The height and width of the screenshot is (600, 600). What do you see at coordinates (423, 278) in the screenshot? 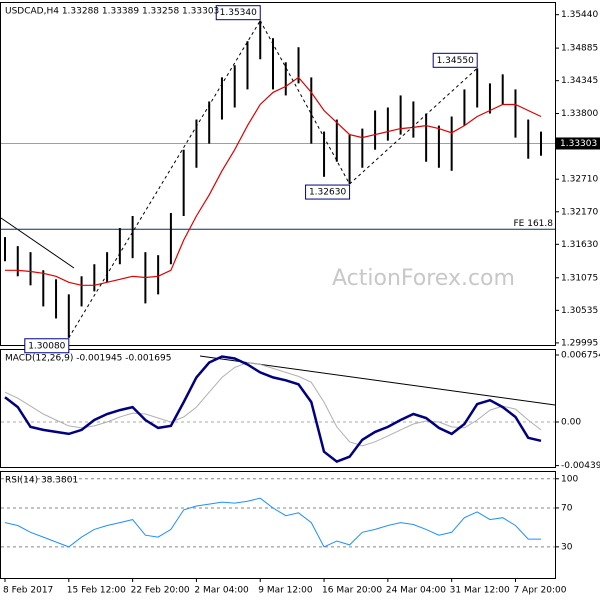
I see `watermark: ActionForex.com` at bounding box center [423, 278].